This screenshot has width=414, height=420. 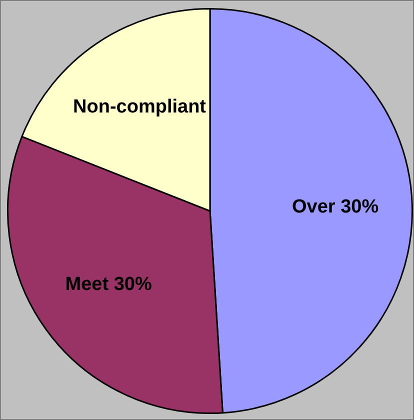 What do you see at coordinates (335, 207) in the screenshot?
I see `slice-label: Over 30%` at bounding box center [335, 207].